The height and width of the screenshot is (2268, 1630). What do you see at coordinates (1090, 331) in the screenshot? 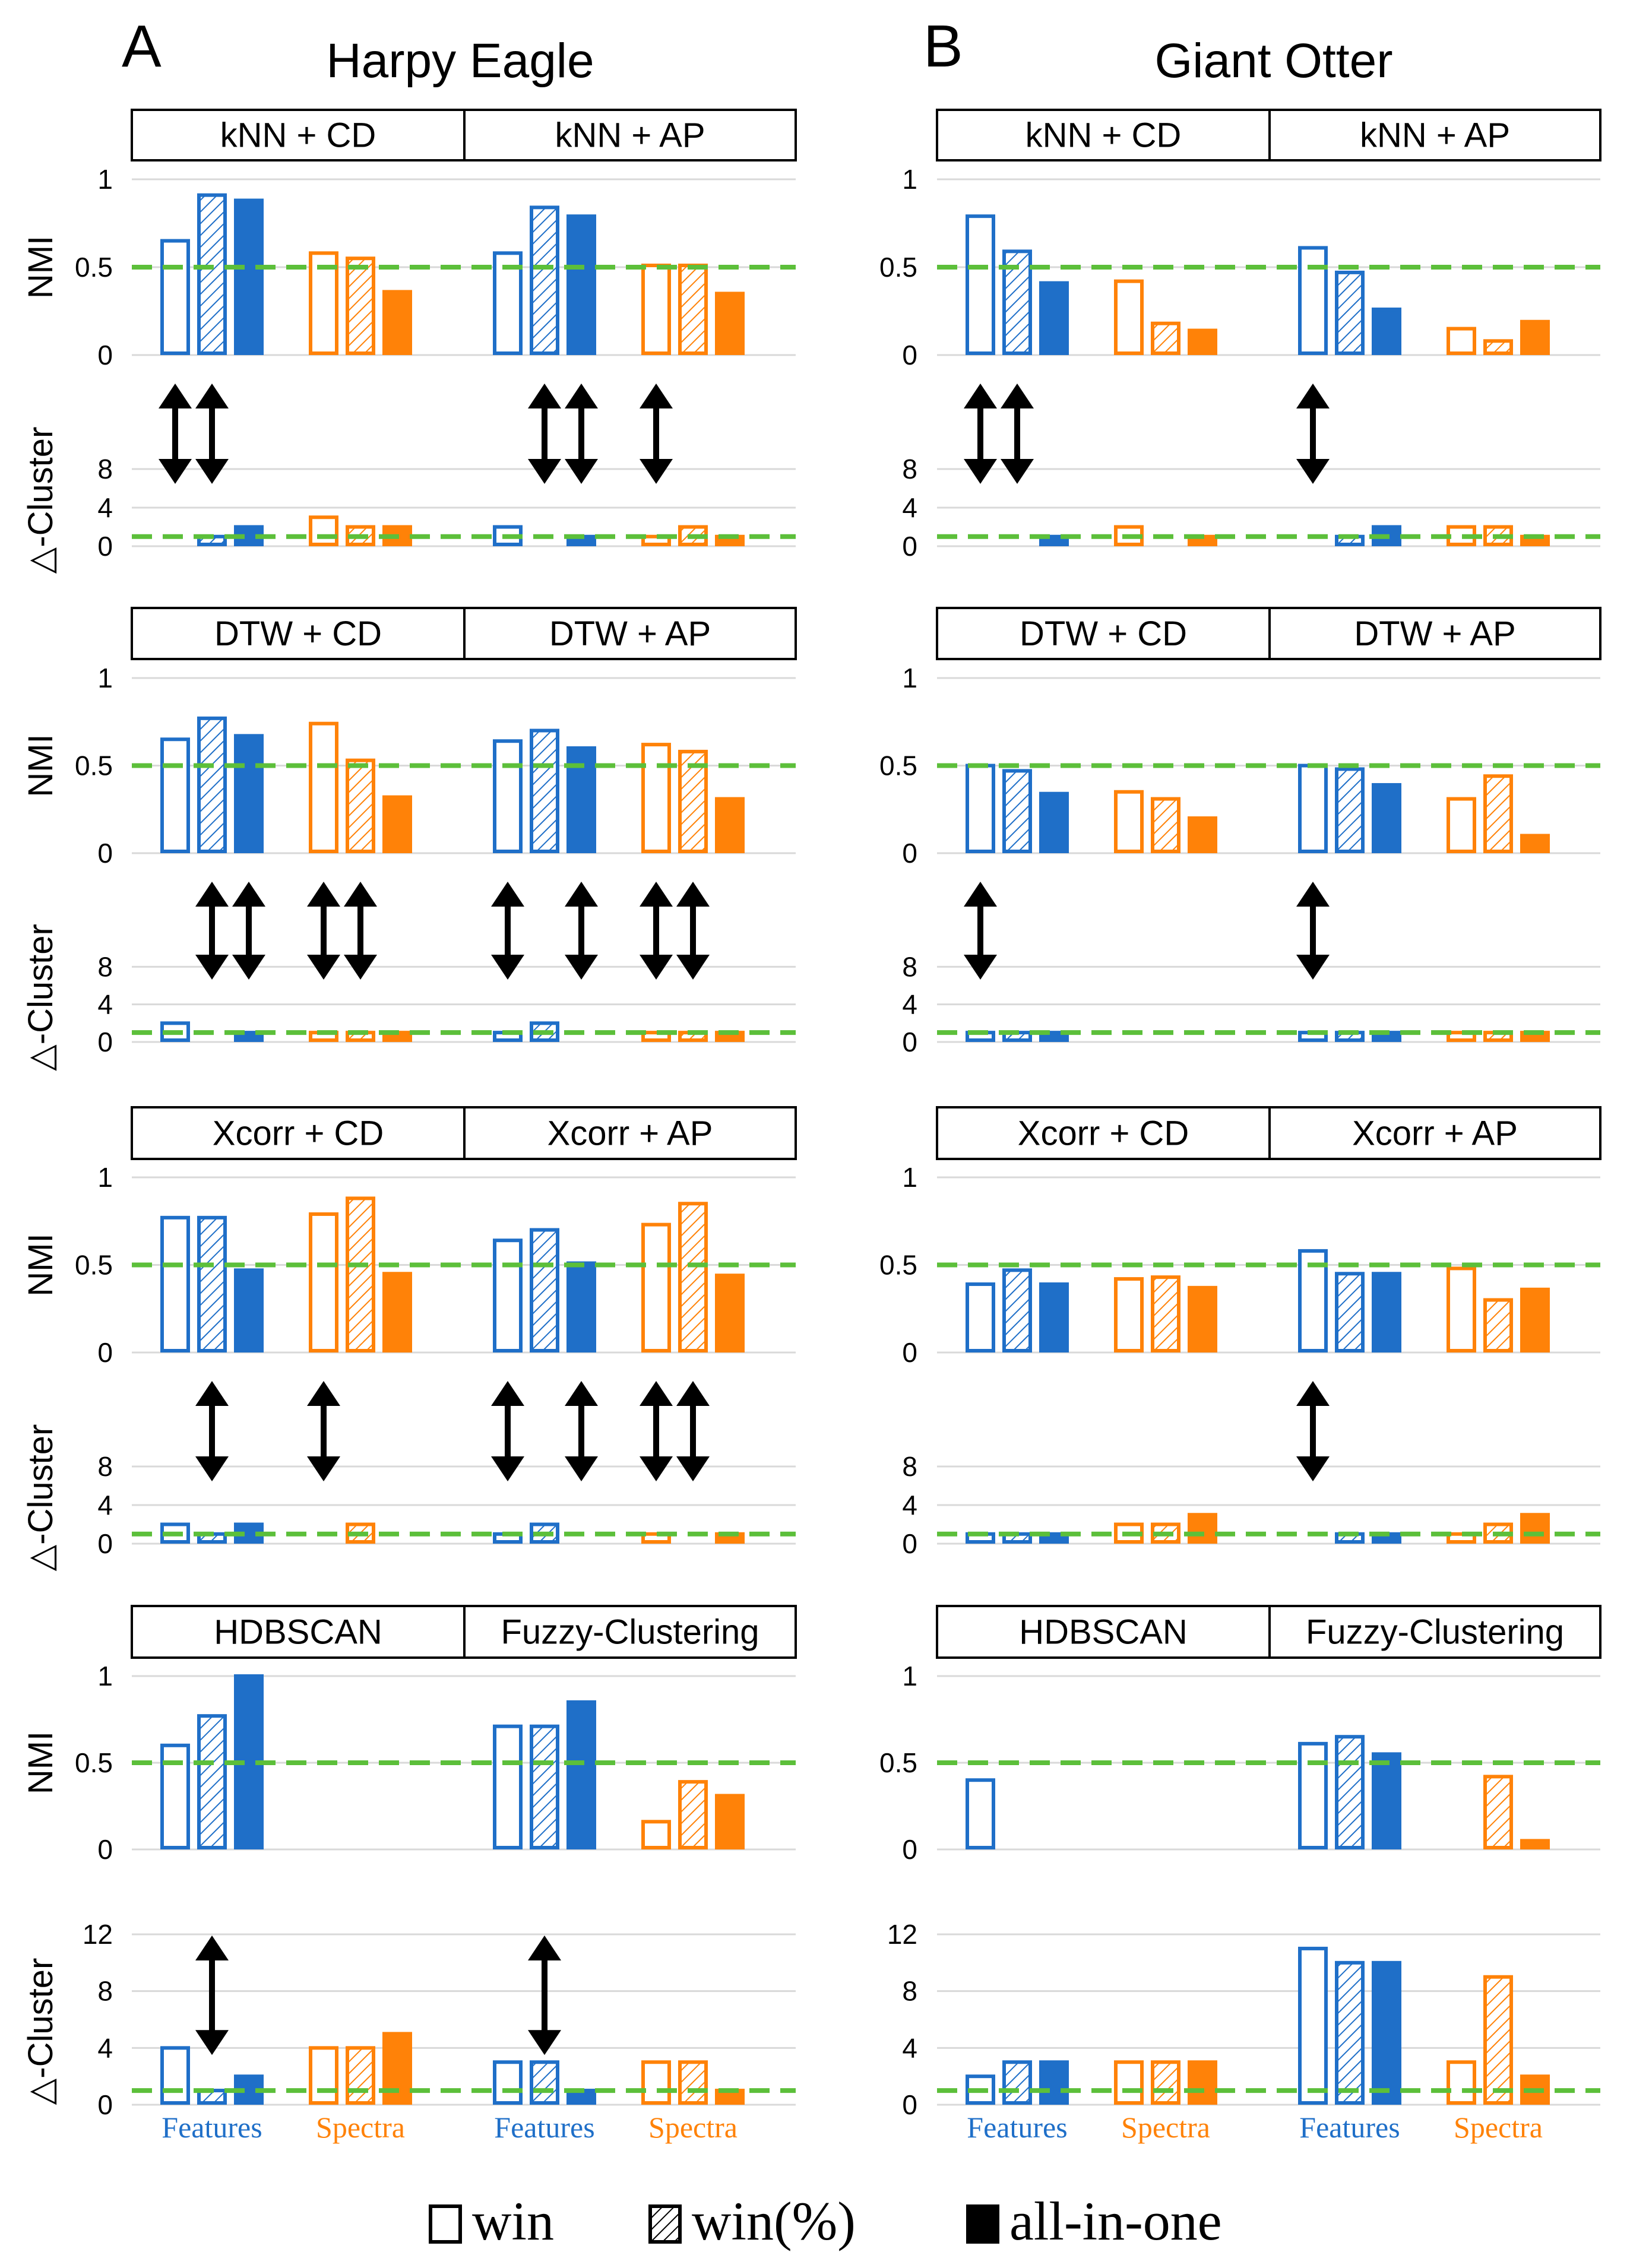
I see `panel-knn-cd: kNN + CD` at bounding box center [1090, 331].